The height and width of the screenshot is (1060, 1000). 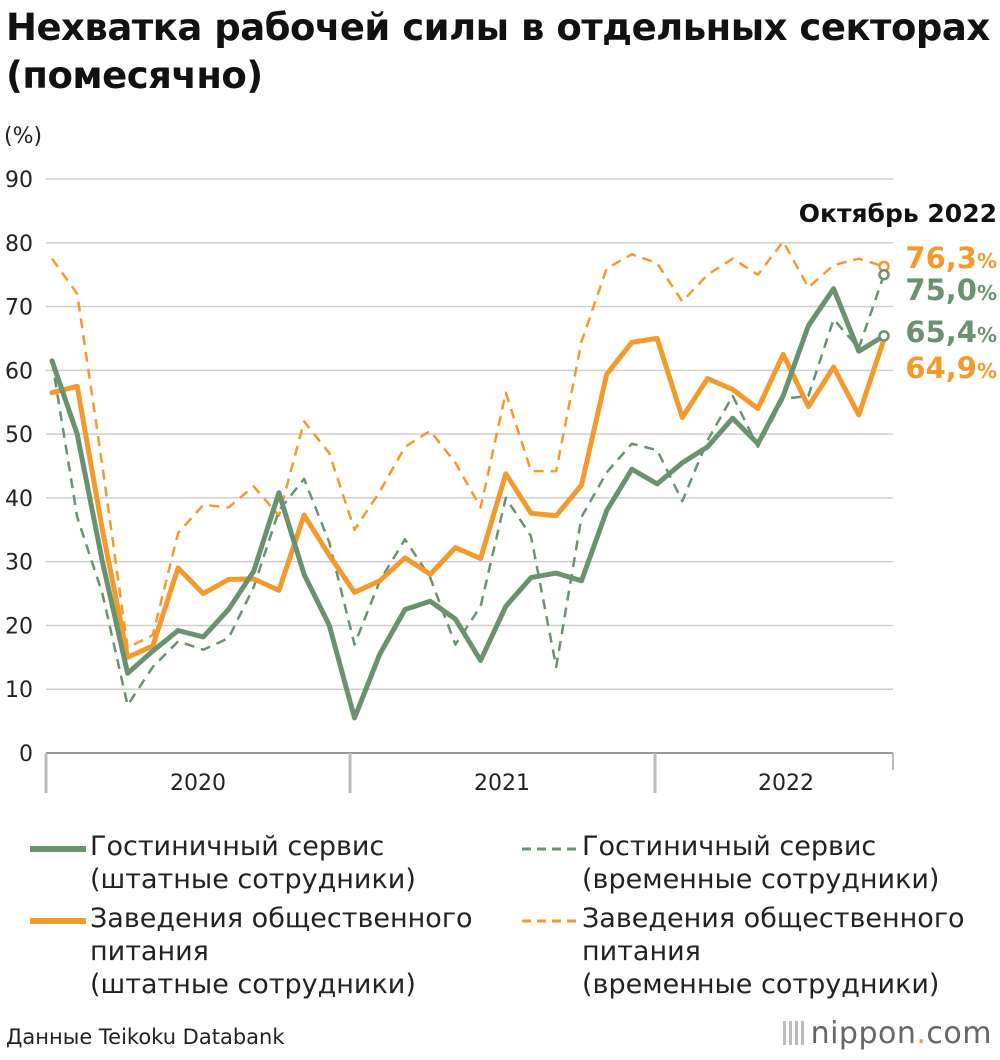 I want to click on end-value-label: 76,3%, so click(x=951, y=258).